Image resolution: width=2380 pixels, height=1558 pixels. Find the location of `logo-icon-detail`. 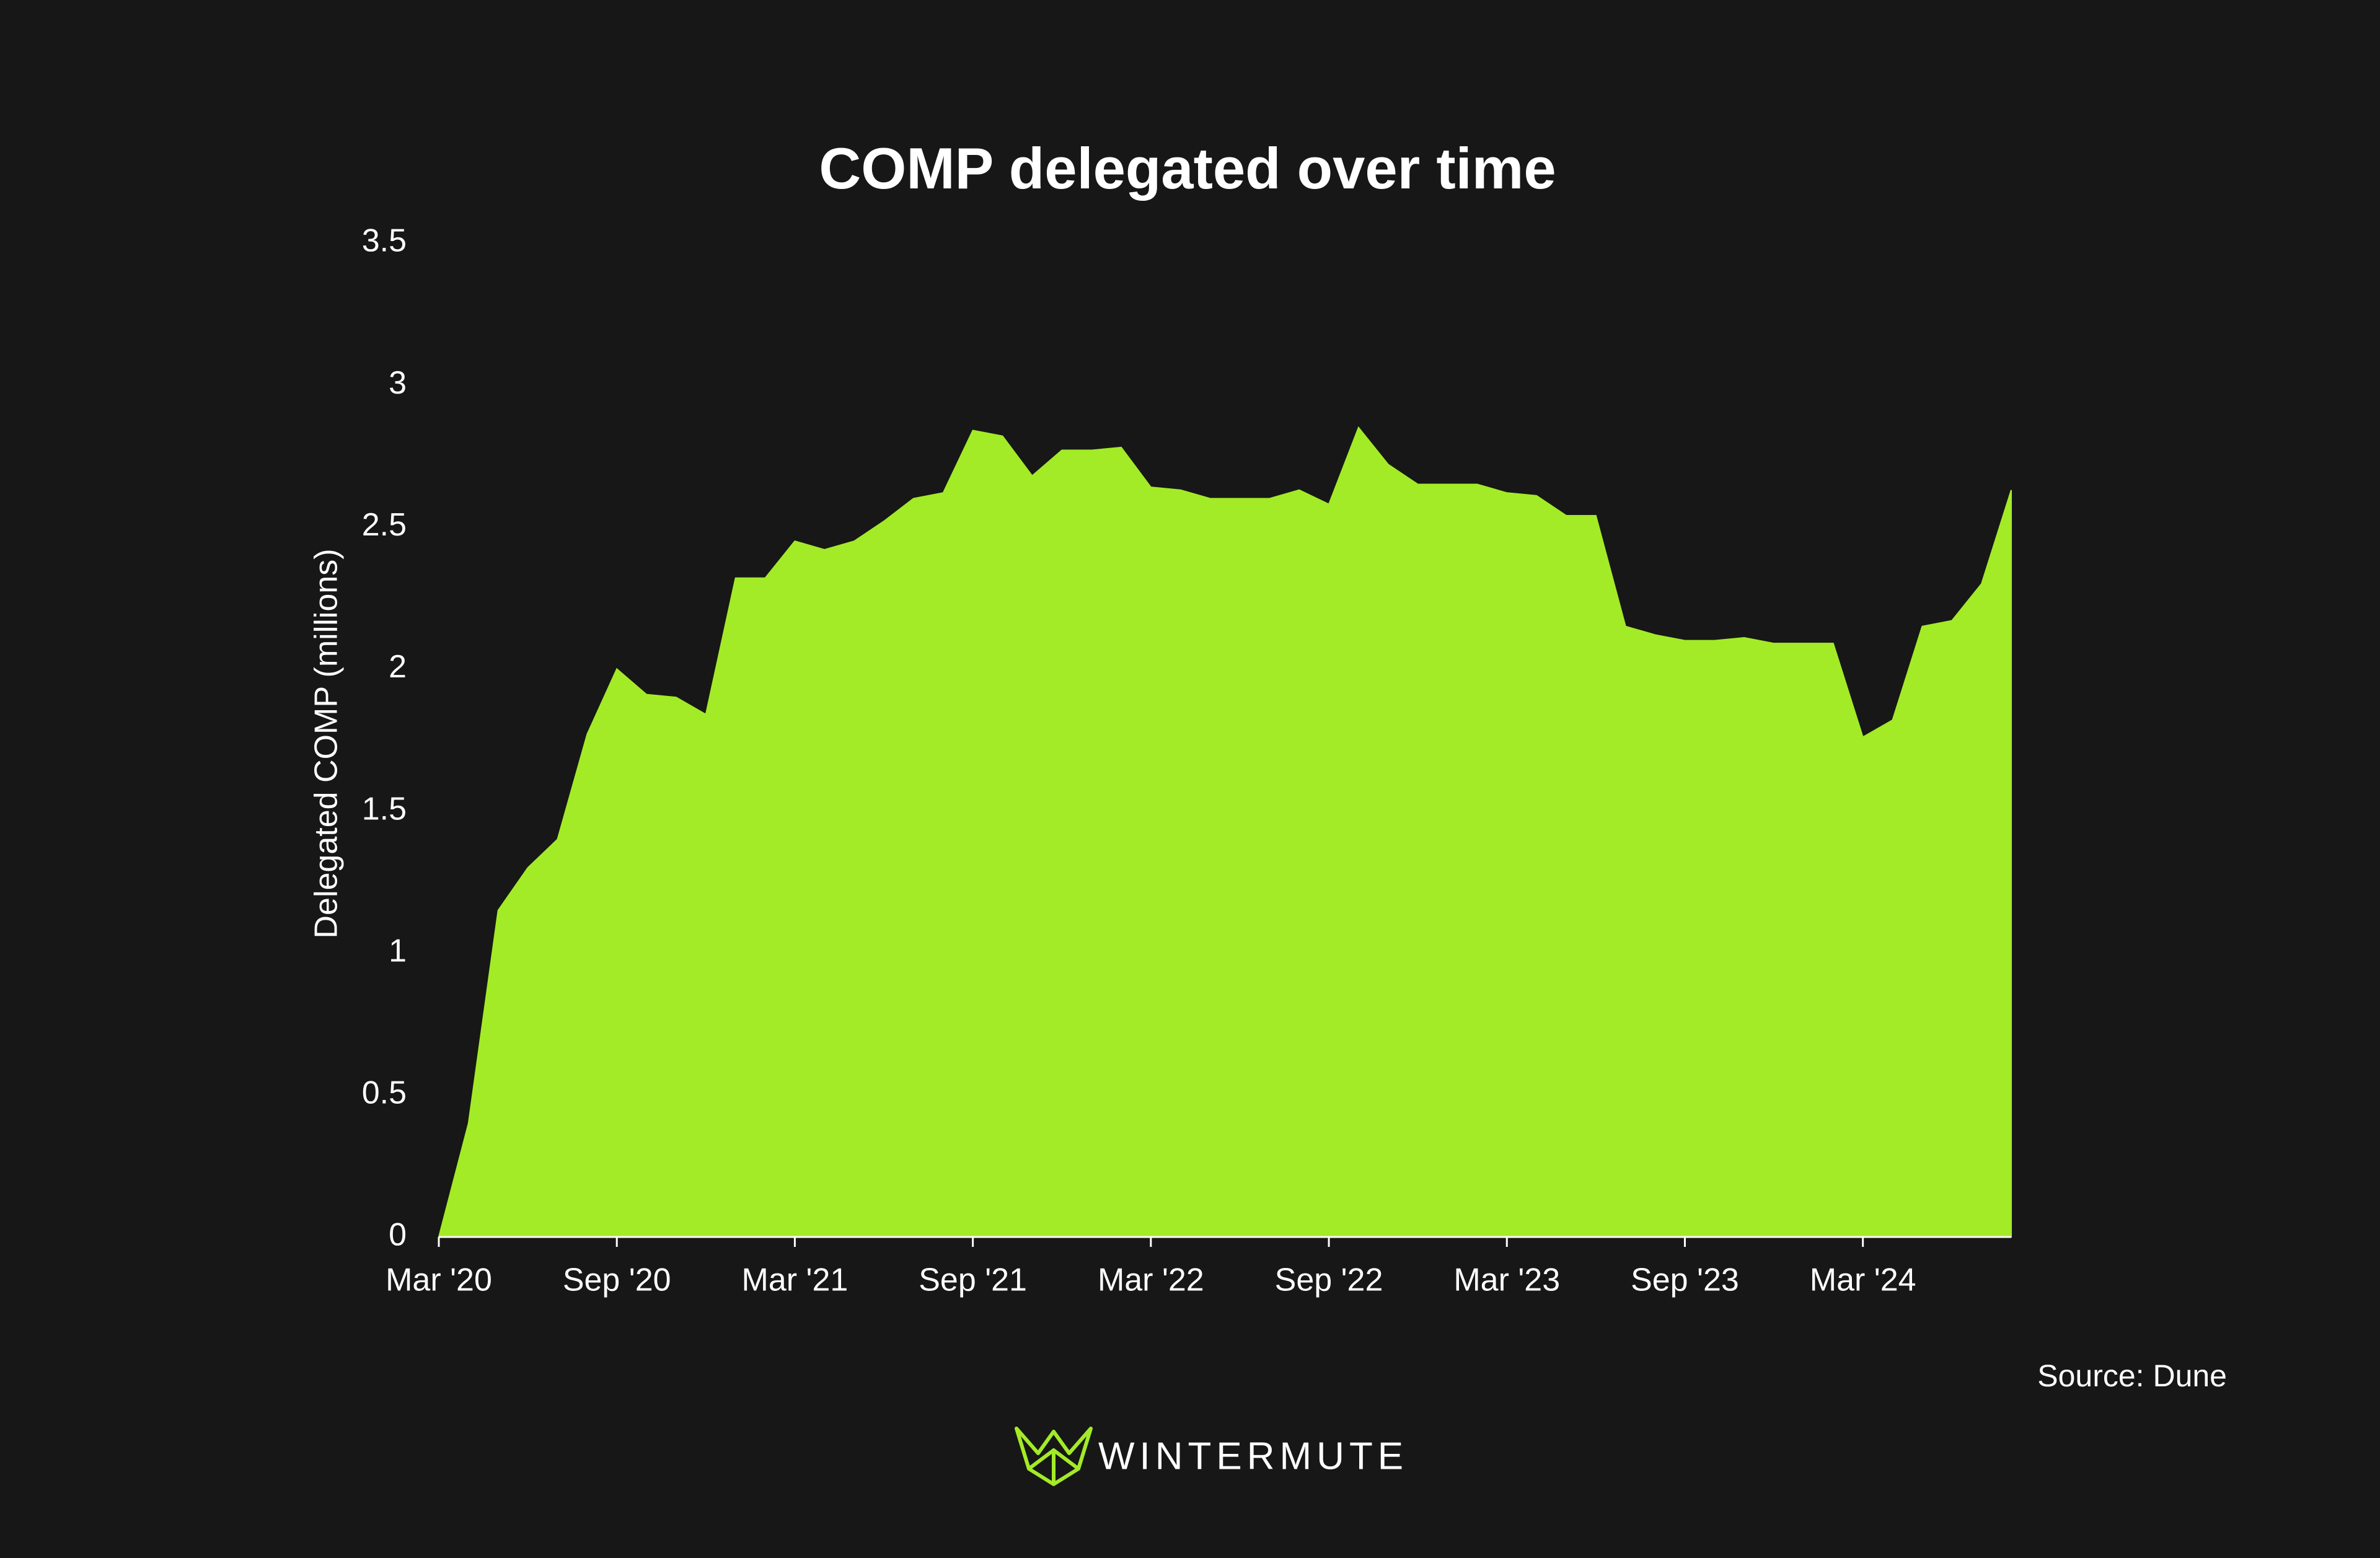

logo-icon-detail is located at coordinates (1054, 1466).